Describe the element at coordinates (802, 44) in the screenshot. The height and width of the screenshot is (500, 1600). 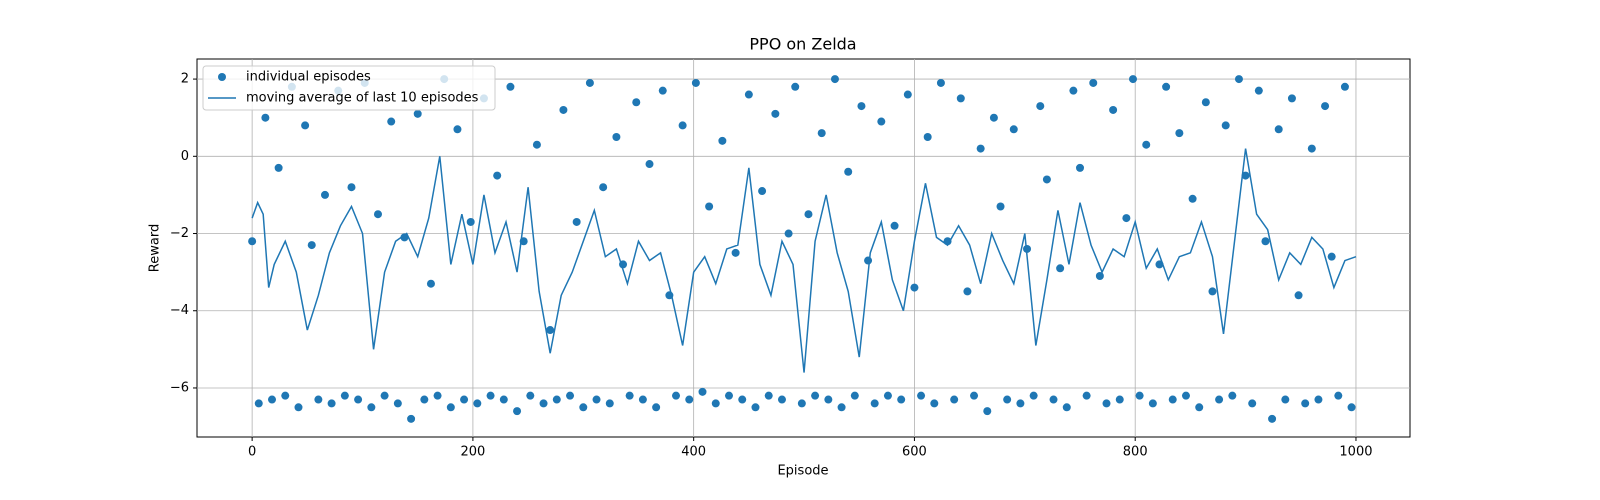
I see `chart-title: PPO on Zelda` at that location.